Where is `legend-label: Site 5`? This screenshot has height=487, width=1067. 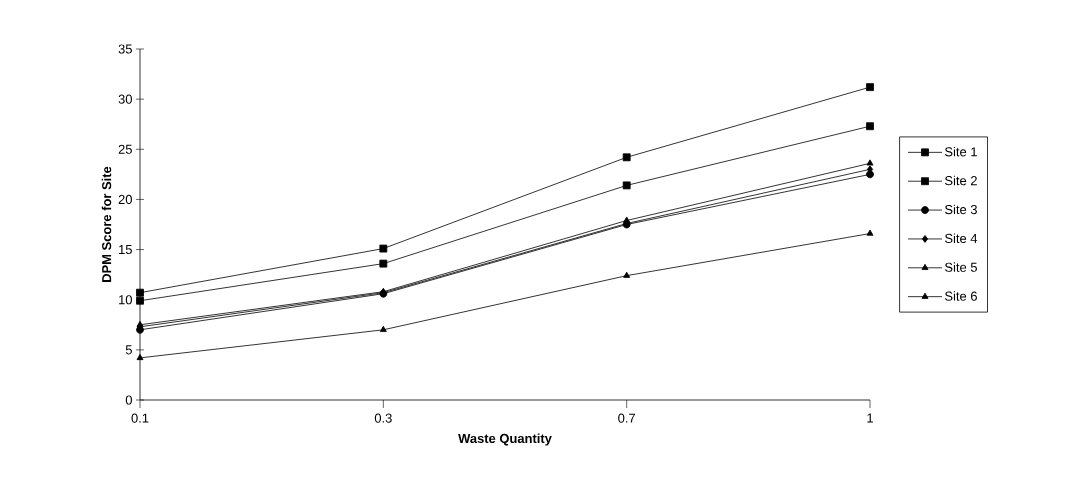 legend-label: Site 5 is located at coordinates (961, 267).